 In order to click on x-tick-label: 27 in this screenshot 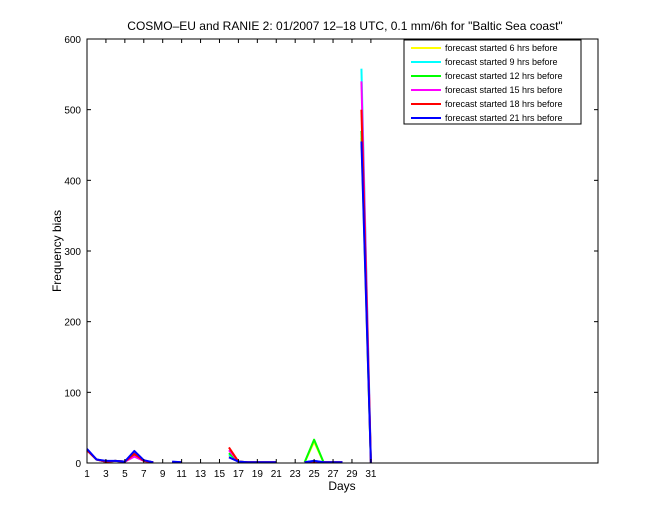, I will do `click(333, 474)`.